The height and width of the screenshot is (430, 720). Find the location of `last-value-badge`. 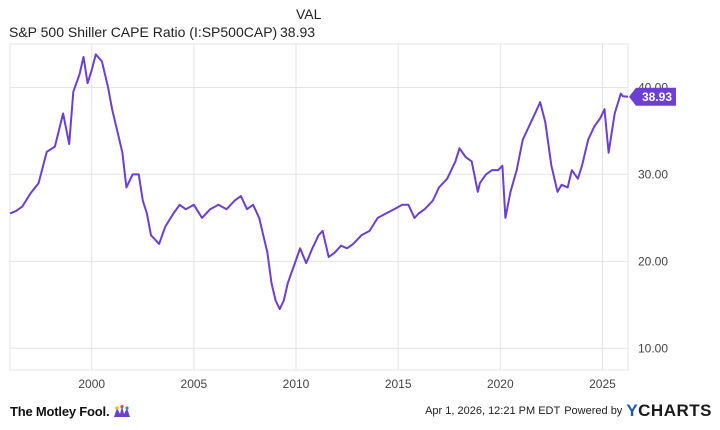

last-value-badge is located at coordinates (652, 96).